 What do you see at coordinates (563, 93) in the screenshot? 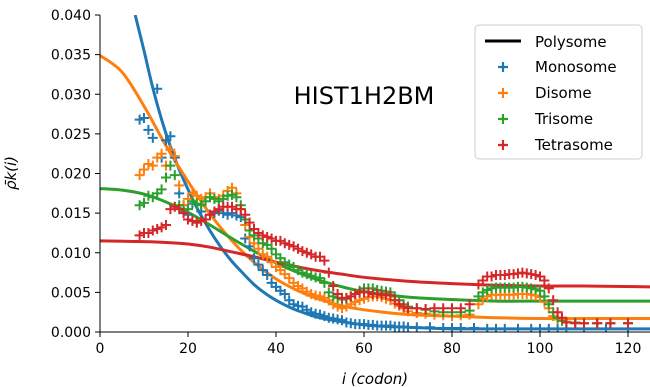
I see `legend-label-disome: Disome` at bounding box center [563, 93].